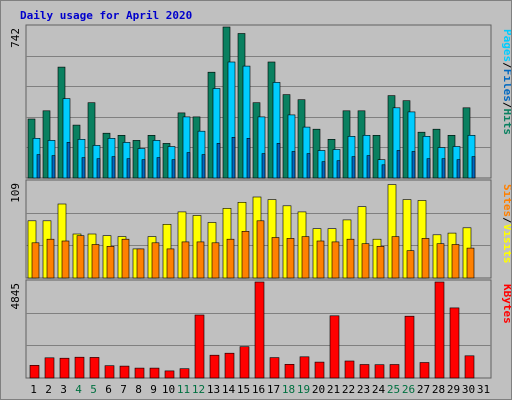 This screenshot has width=512, height=400. What do you see at coordinates (106, 15) in the screenshot?
I see `chart-title: Daily usage for April 2020` at bounding box center [106, 15].